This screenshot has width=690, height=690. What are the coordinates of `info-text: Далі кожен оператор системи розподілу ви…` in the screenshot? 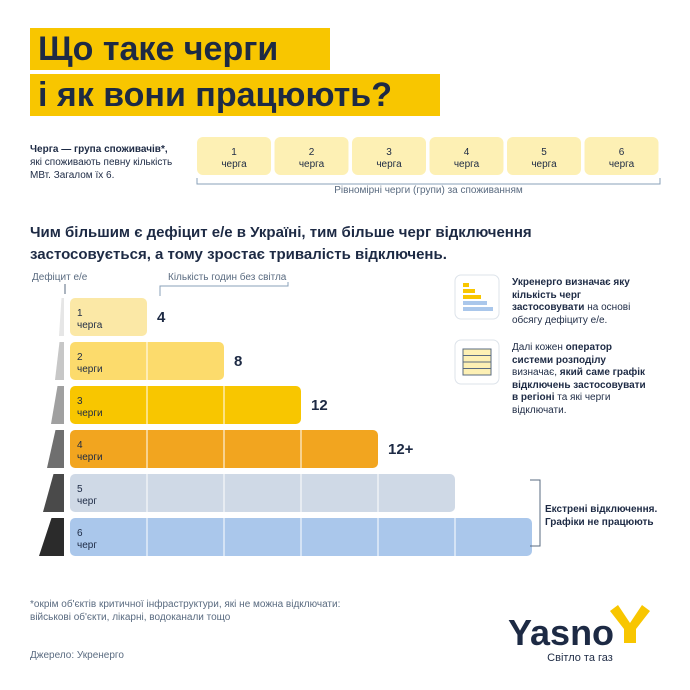 It's located at (582, 379).